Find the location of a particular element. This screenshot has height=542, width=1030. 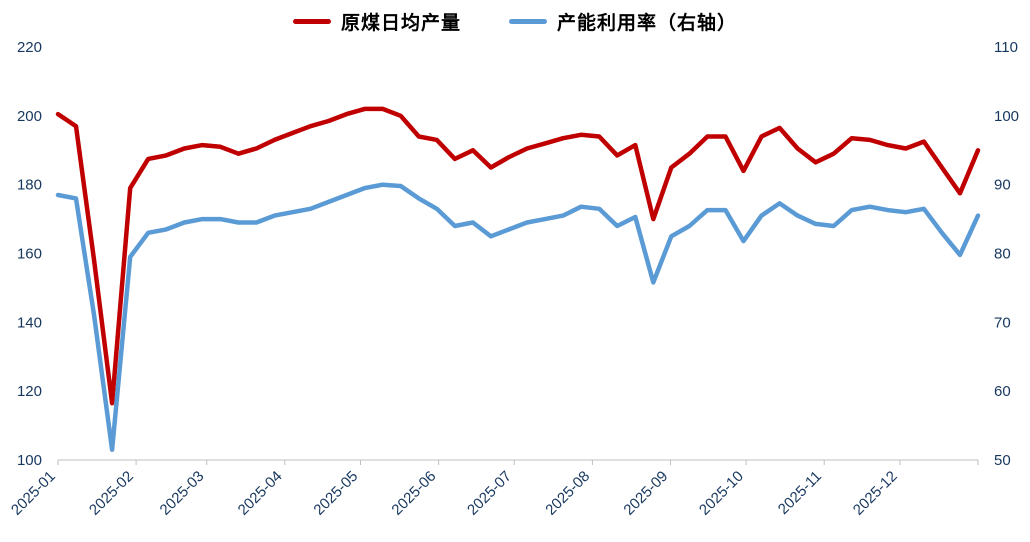

left-axis-tick-label: 100 is located at coordinates (29, 460).